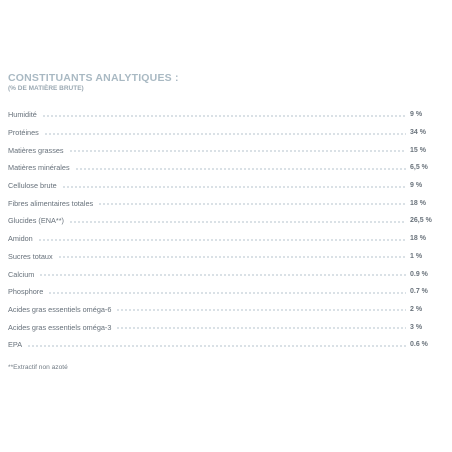 The height and width of the screenshot is (452, 452). What do you see at coordinates (22, 115) in the screenshot?
I see `constituent-label: Humidité` at bounding box center [22, 115].